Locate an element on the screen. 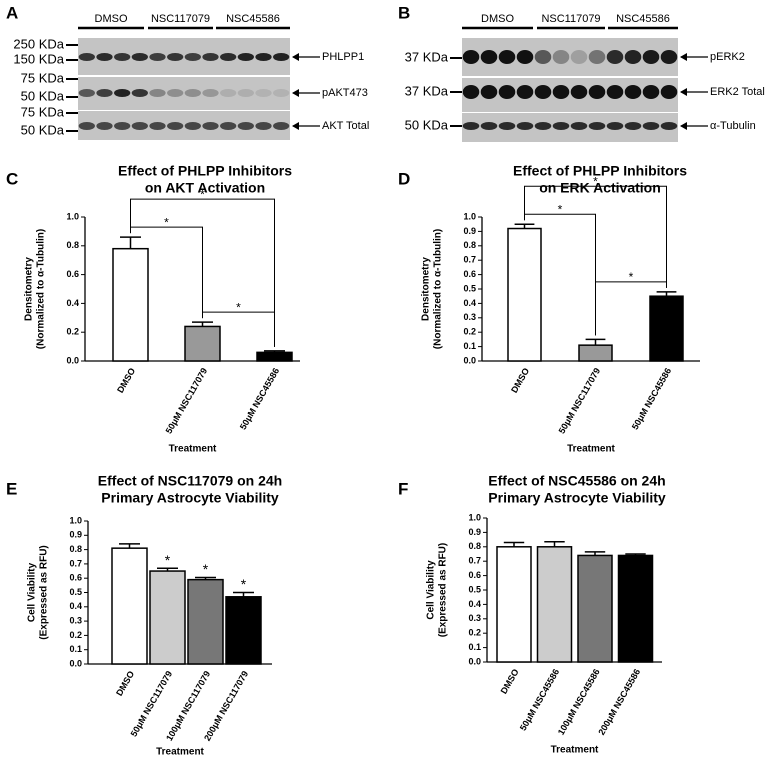 This screenshot has height=766, width=768. marker-label: 75 KDa is located at coordinates (43, 77).